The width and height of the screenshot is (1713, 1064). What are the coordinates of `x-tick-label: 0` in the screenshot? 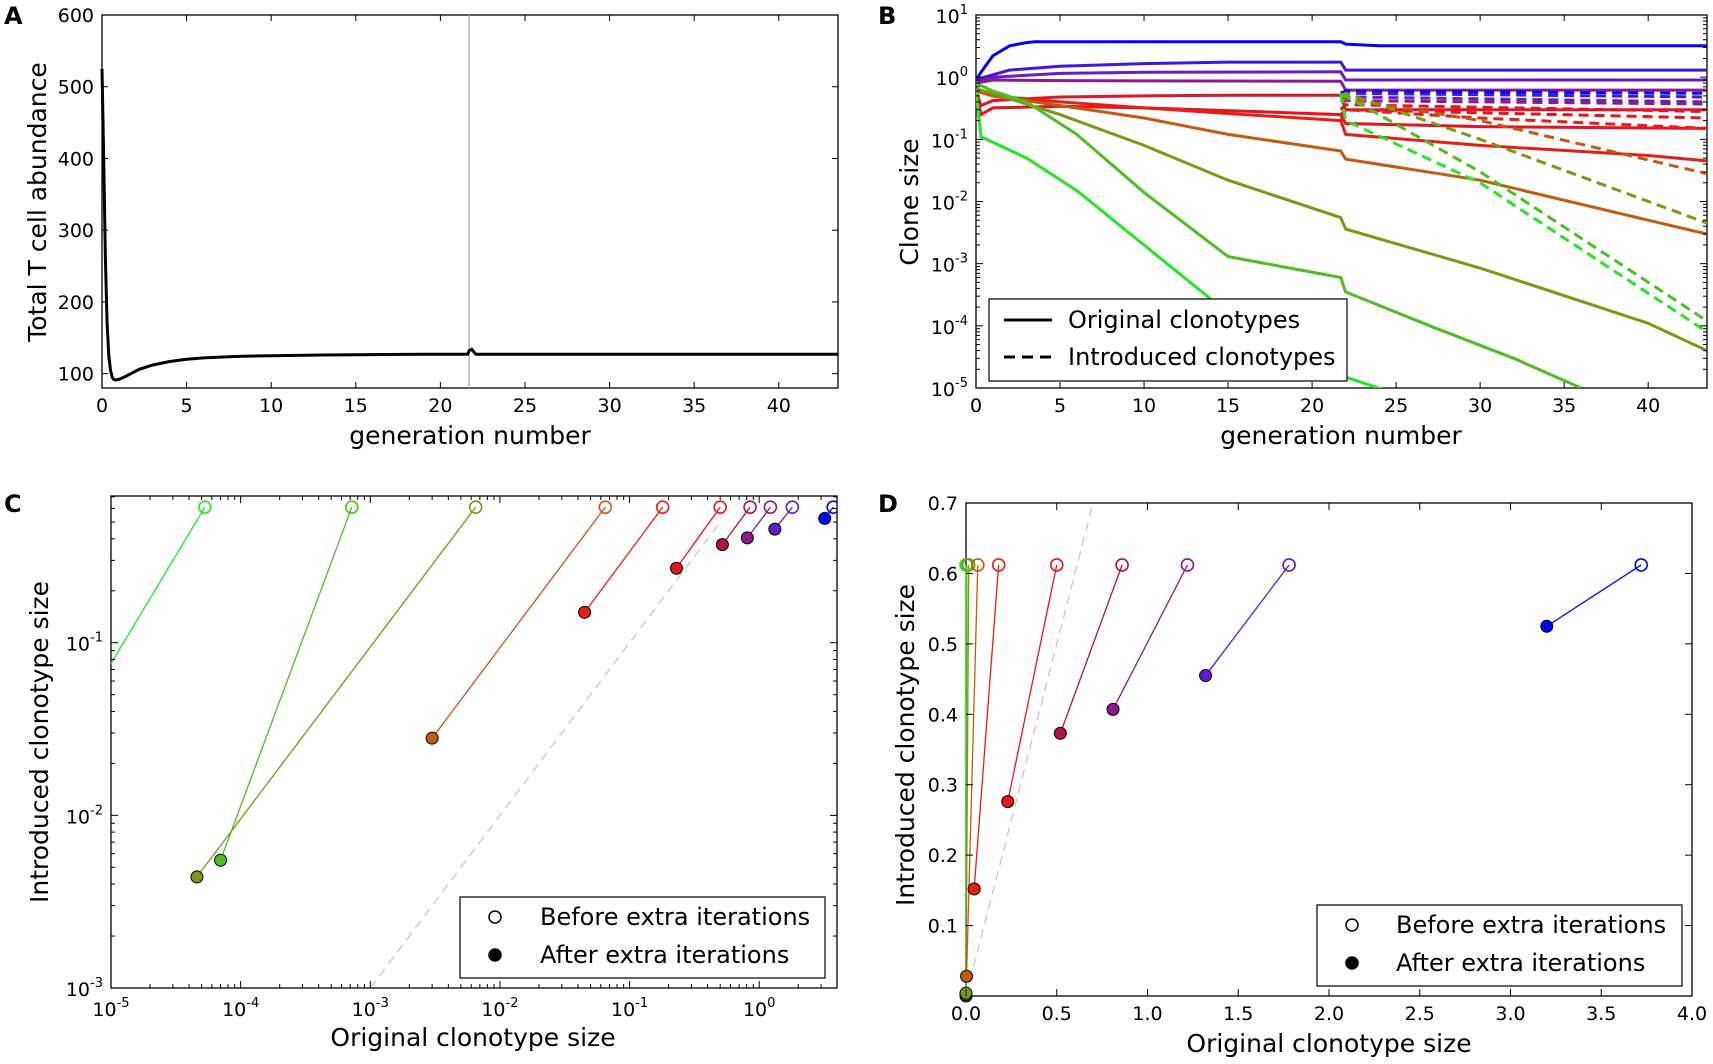 It's located at (102, 406).